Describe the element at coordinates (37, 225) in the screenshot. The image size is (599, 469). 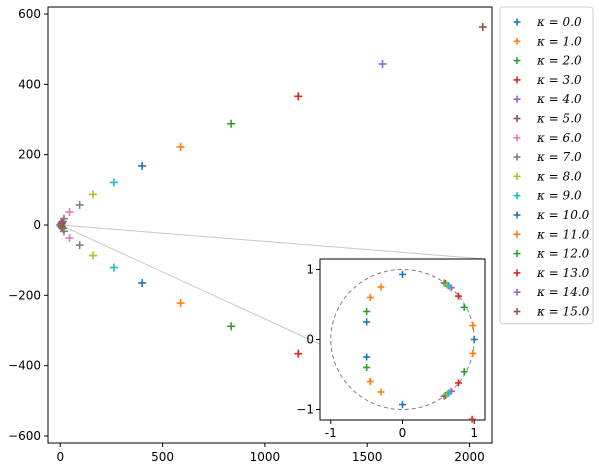
I see `y-tick-label: 0` at that location.